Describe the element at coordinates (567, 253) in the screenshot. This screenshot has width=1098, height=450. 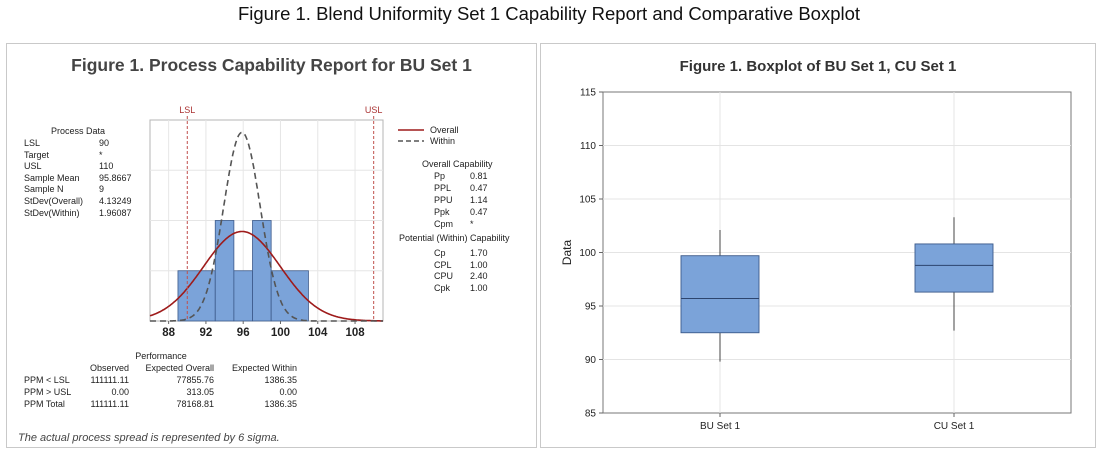
I see `boxplot-y-axis-label: Data` at that location.